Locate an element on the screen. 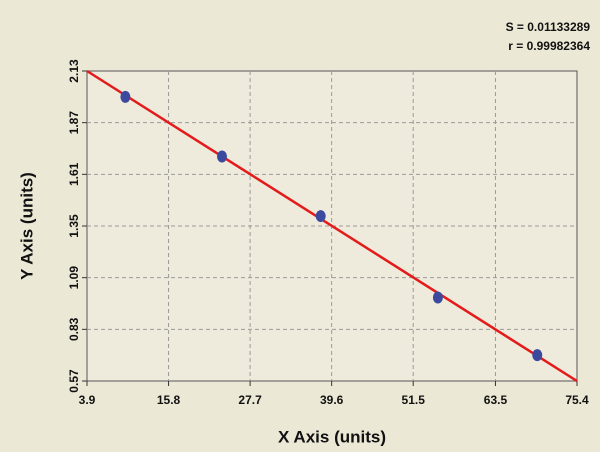 This screenshot has height=452, width=600. annotation: r = 0.99982364 is located at coordinates (549, 46).